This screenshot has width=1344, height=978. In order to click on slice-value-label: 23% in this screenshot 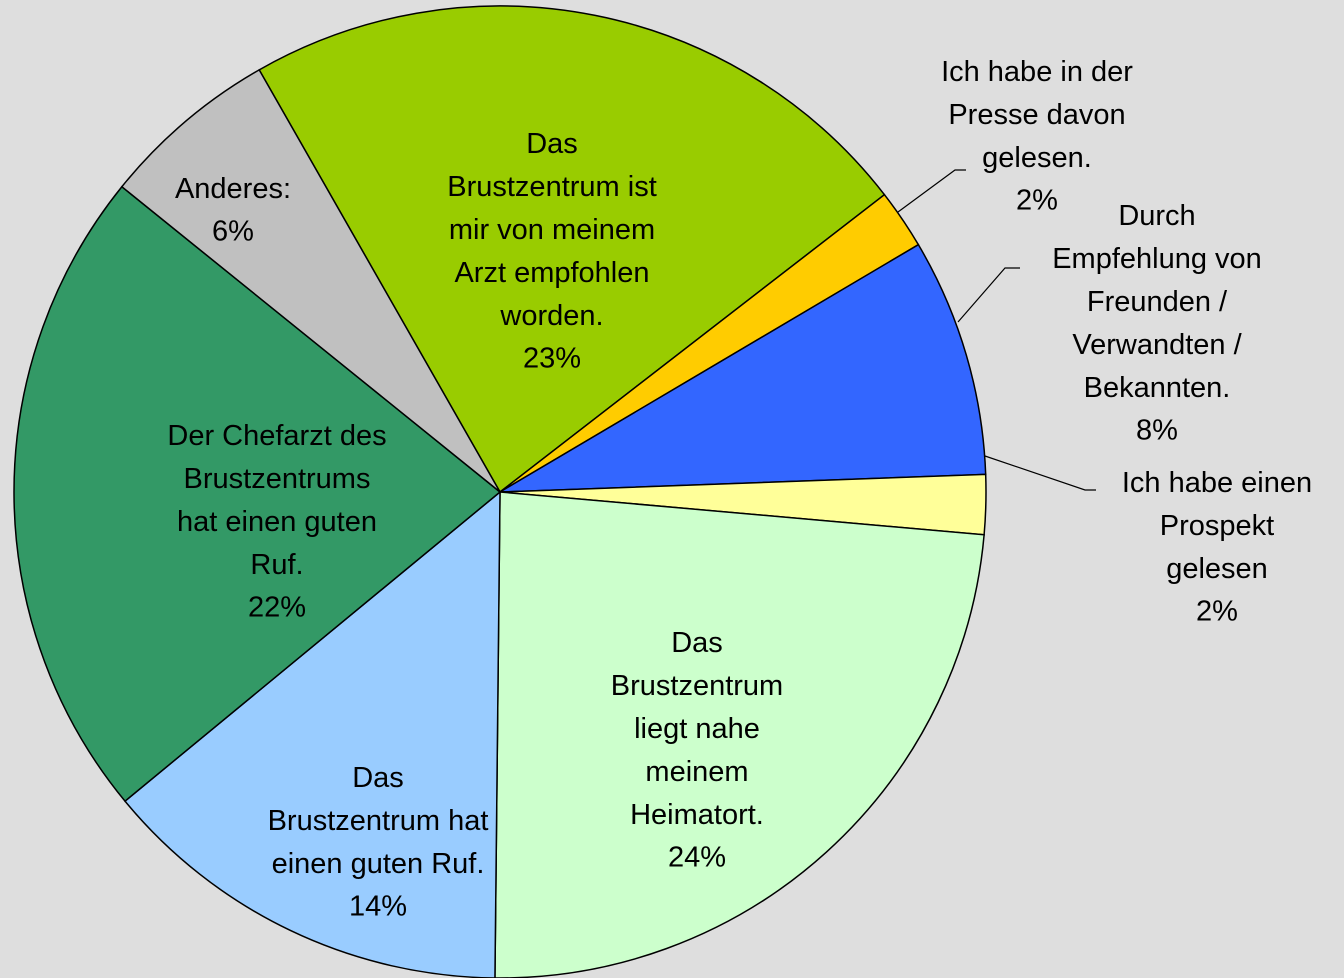, I will do `click(552, 359)`.